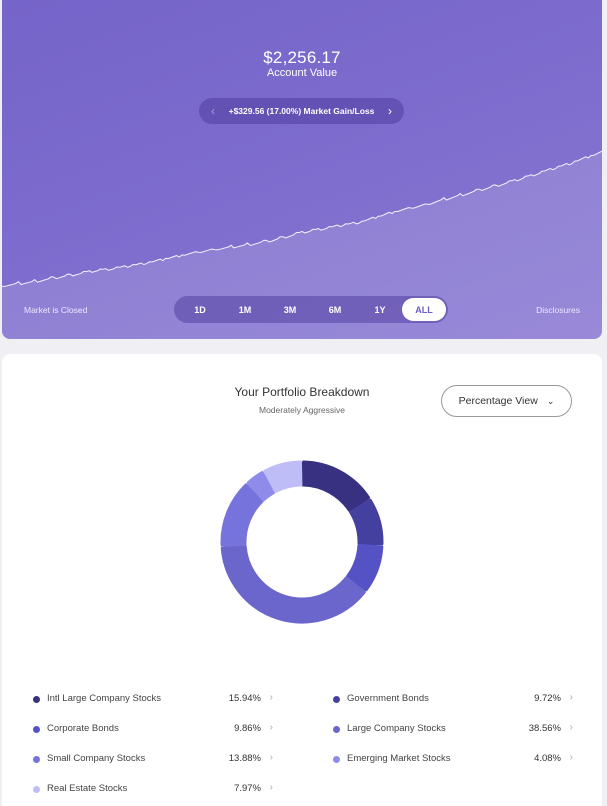 The width and height of the screenshot is (607, 806). Describe the element at coordinates (365, 567) in the screenshot. I see `donut-slice-corporate-bonds` at that location.